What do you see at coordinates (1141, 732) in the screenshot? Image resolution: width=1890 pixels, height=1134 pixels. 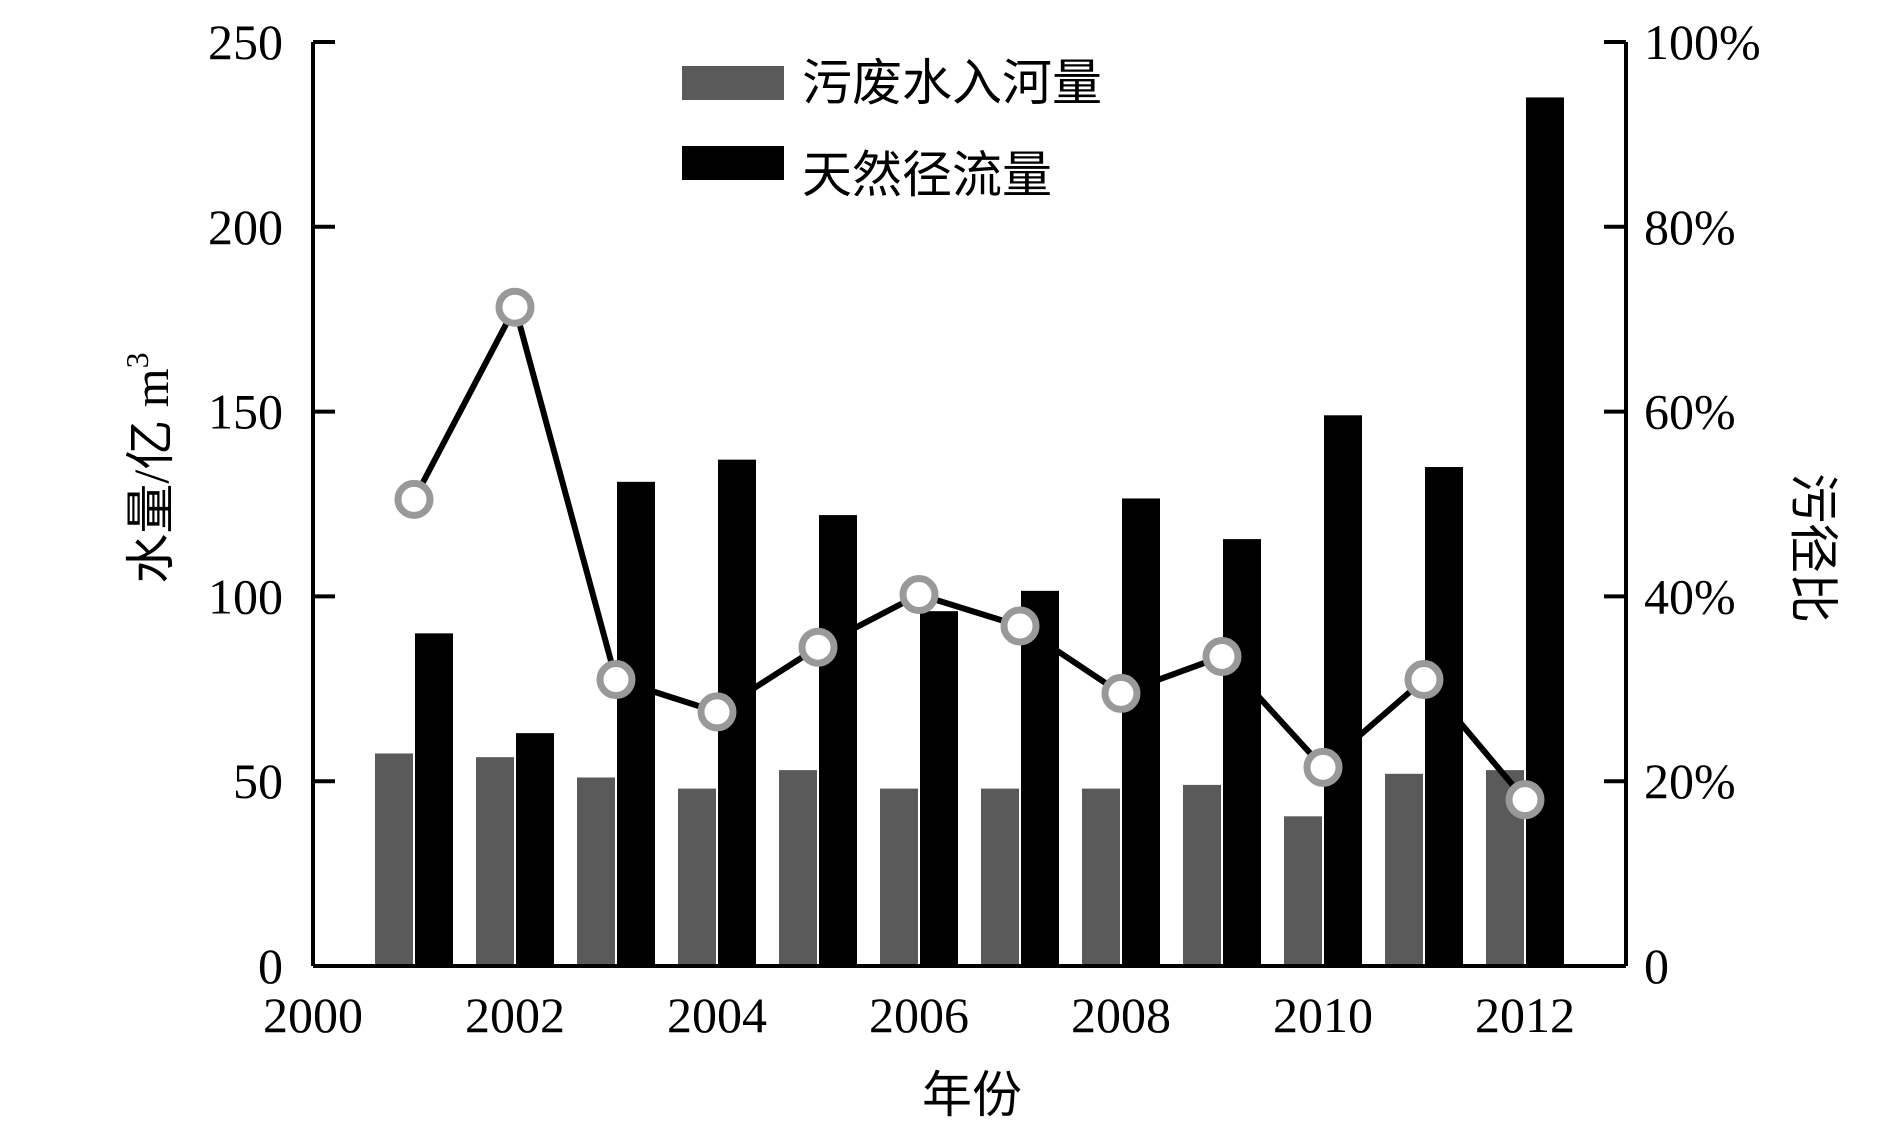 I see `bar-runoff-2008` at bounding box center [1141, 732].